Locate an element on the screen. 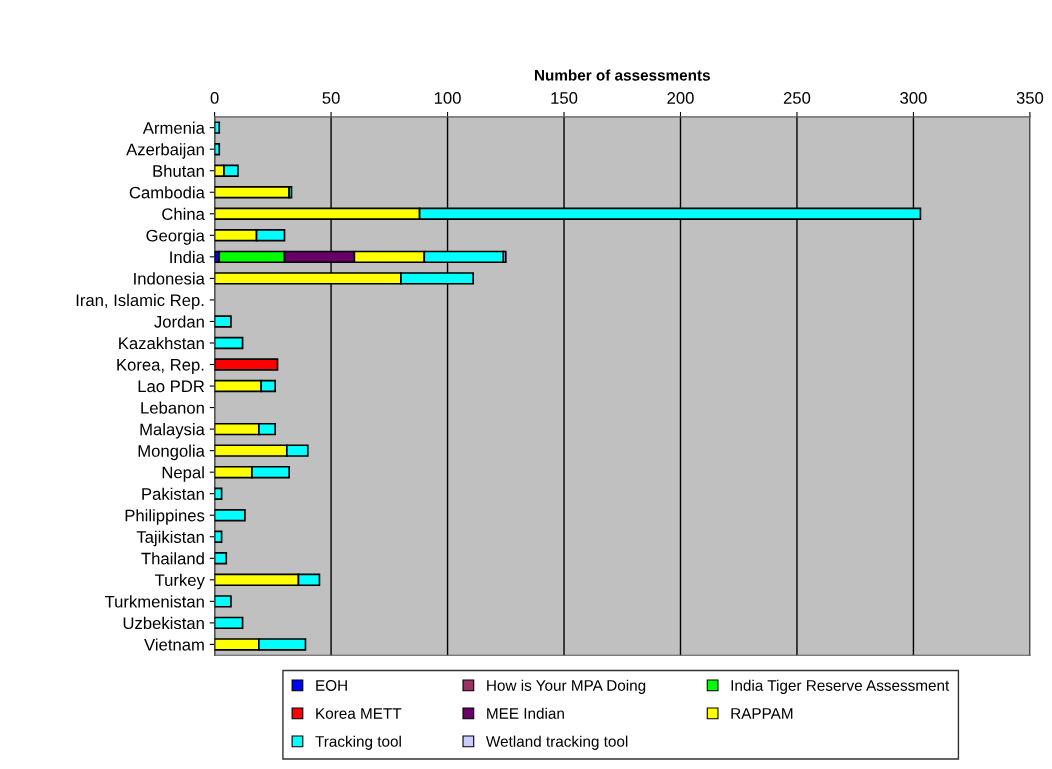 The height and width of the screenshot is (769, 1052). y-tick-label: Indonesia is located at coordinates (169, 278).